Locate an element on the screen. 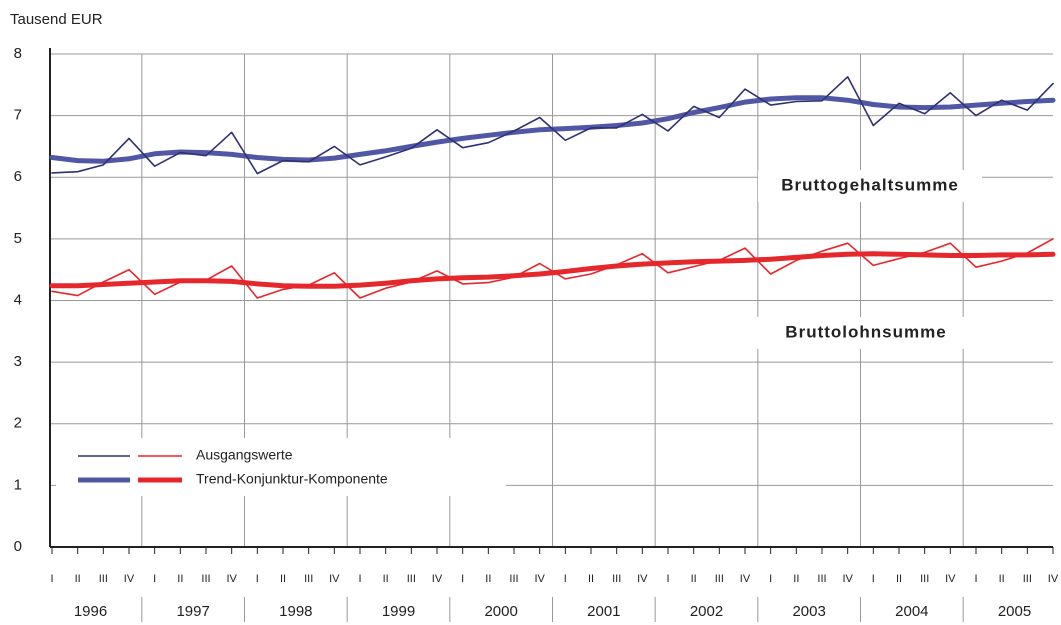  y-tick-label: 7 is located at coordinates (18, 115).